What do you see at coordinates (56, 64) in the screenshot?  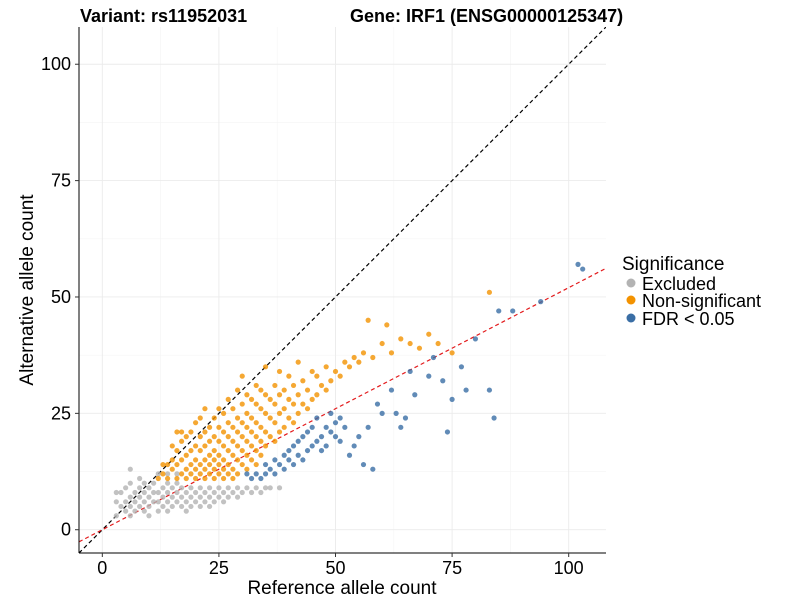 I see `y-tick-label: 100` at bounding box center [56, 64].